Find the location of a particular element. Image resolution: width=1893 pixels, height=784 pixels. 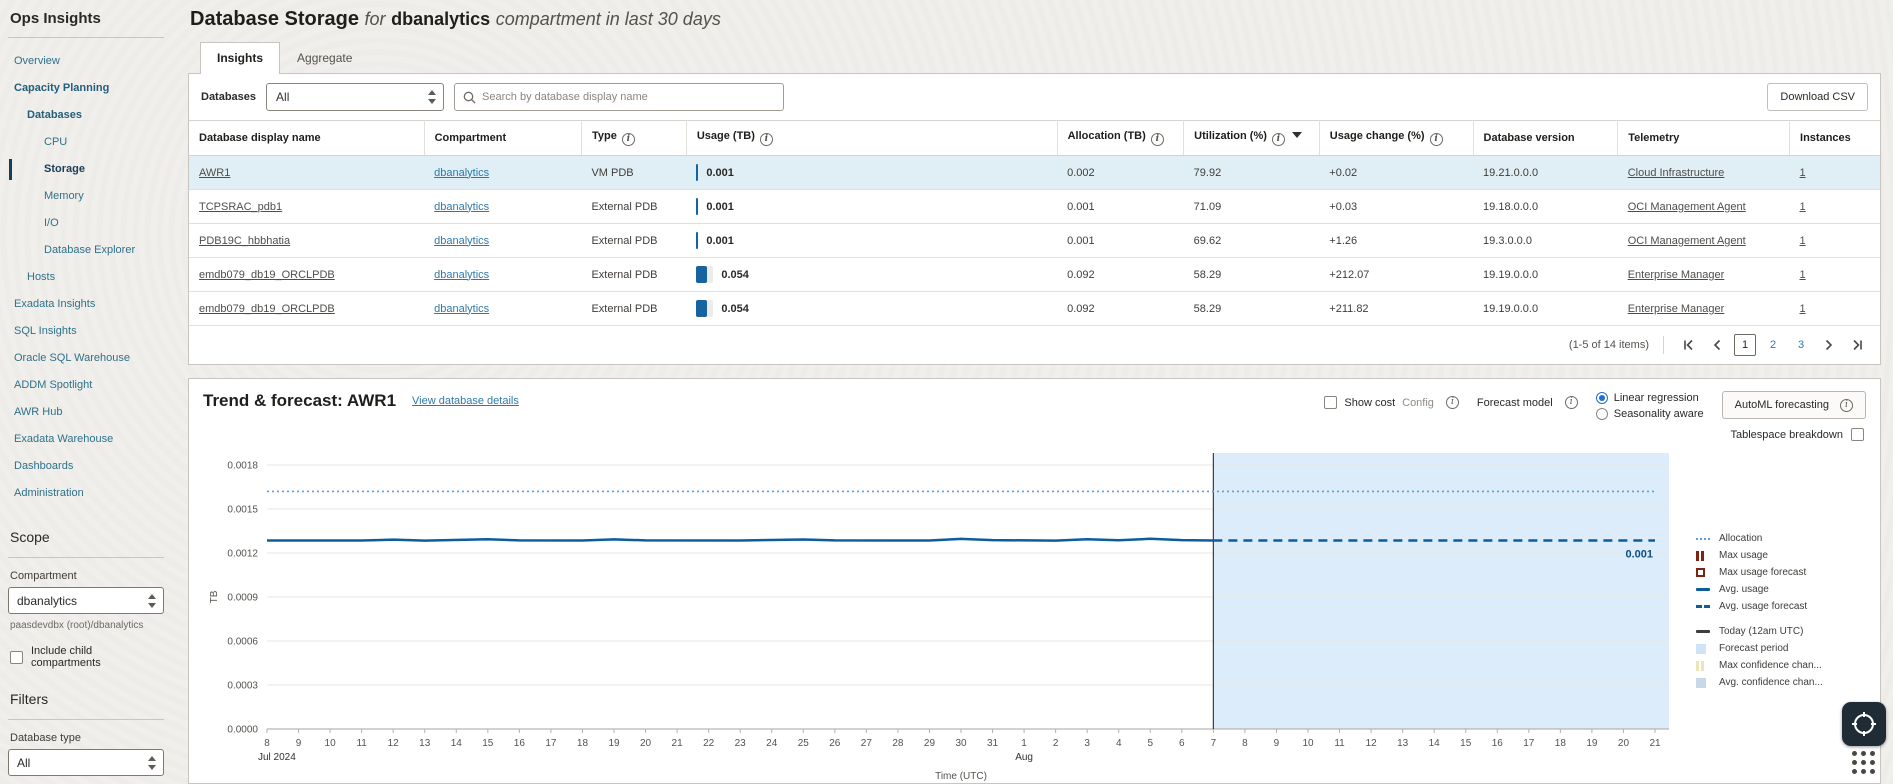

sidebar-item-database-explorer: Database Explorer is located at coordinates (90, 250).